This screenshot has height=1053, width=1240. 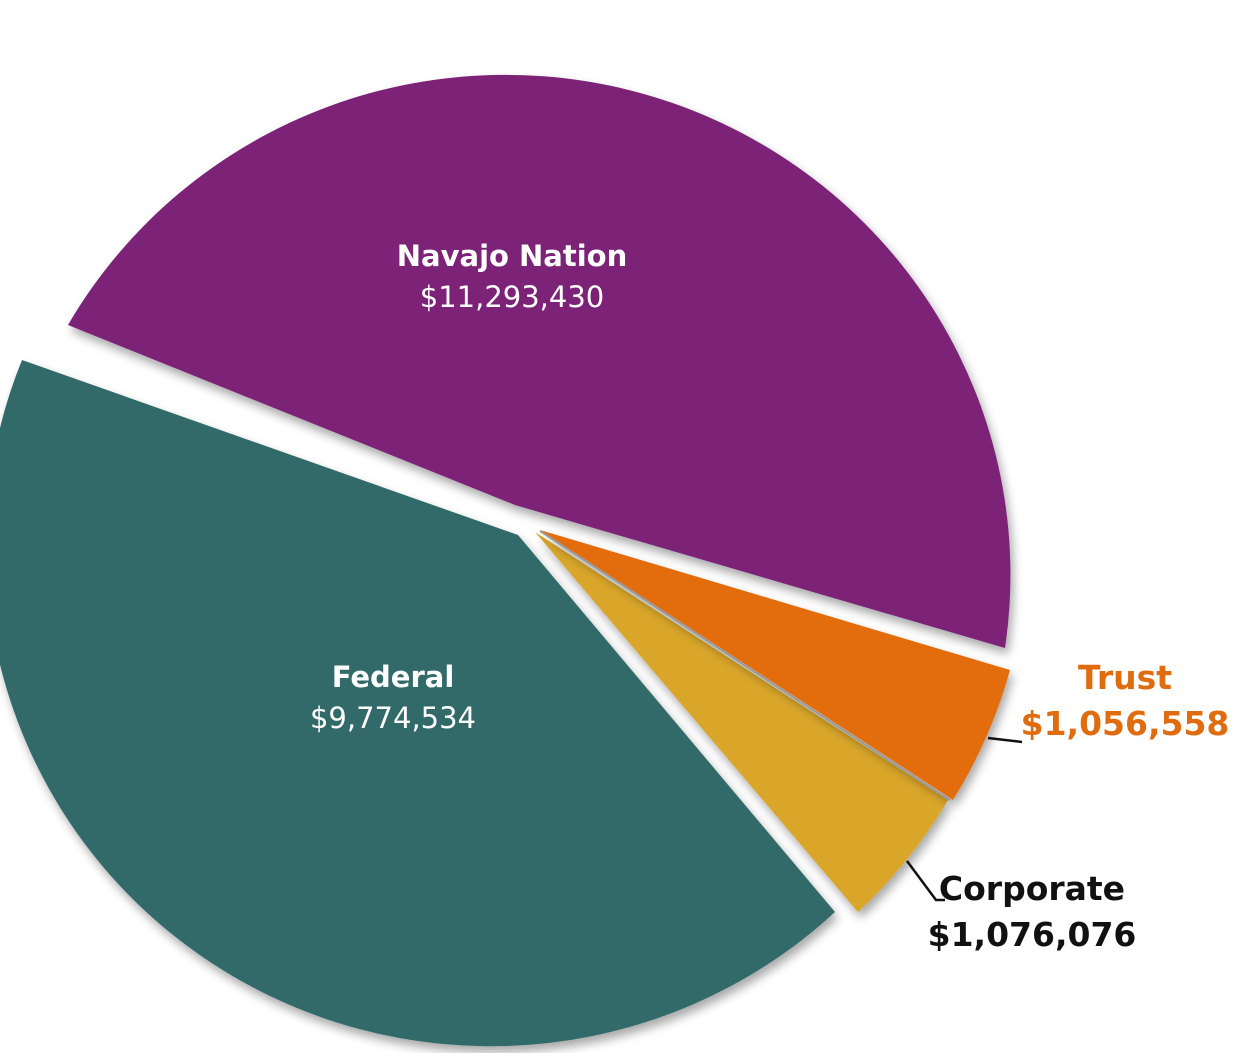 I want to click on slice-trust, so click(x=775, y=665).